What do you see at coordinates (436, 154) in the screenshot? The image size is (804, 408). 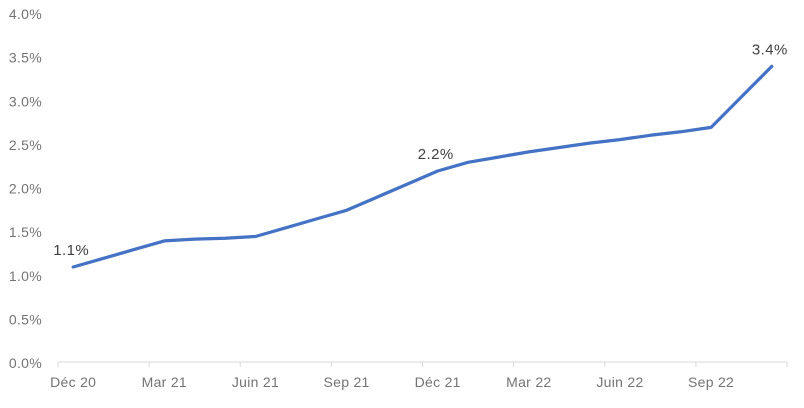 I see `data-label: 2.2%` at bounding box center [436, 154].